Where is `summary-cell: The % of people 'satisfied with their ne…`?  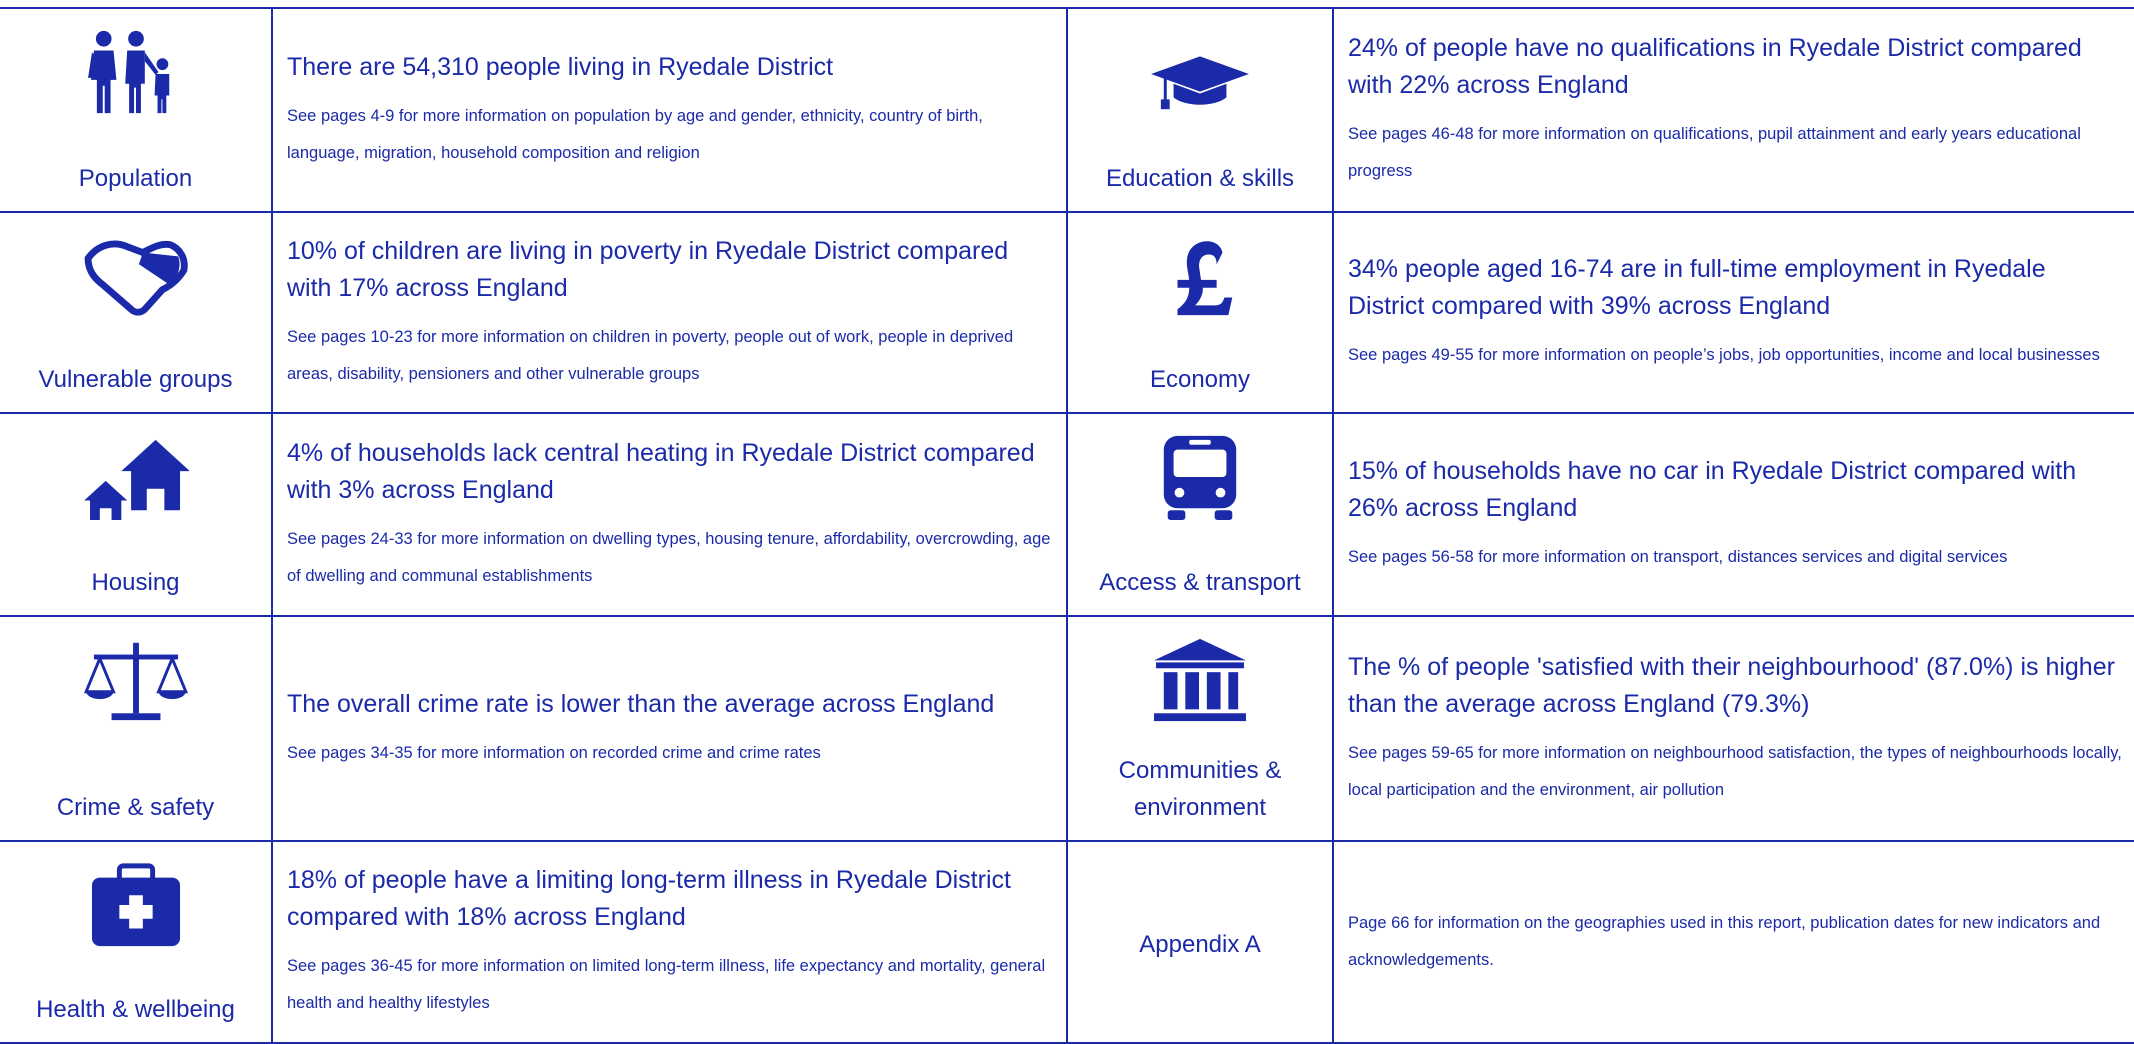
summary-cell: The % of people 'satisfied with their ne… is located at coordinates (1734, 729).